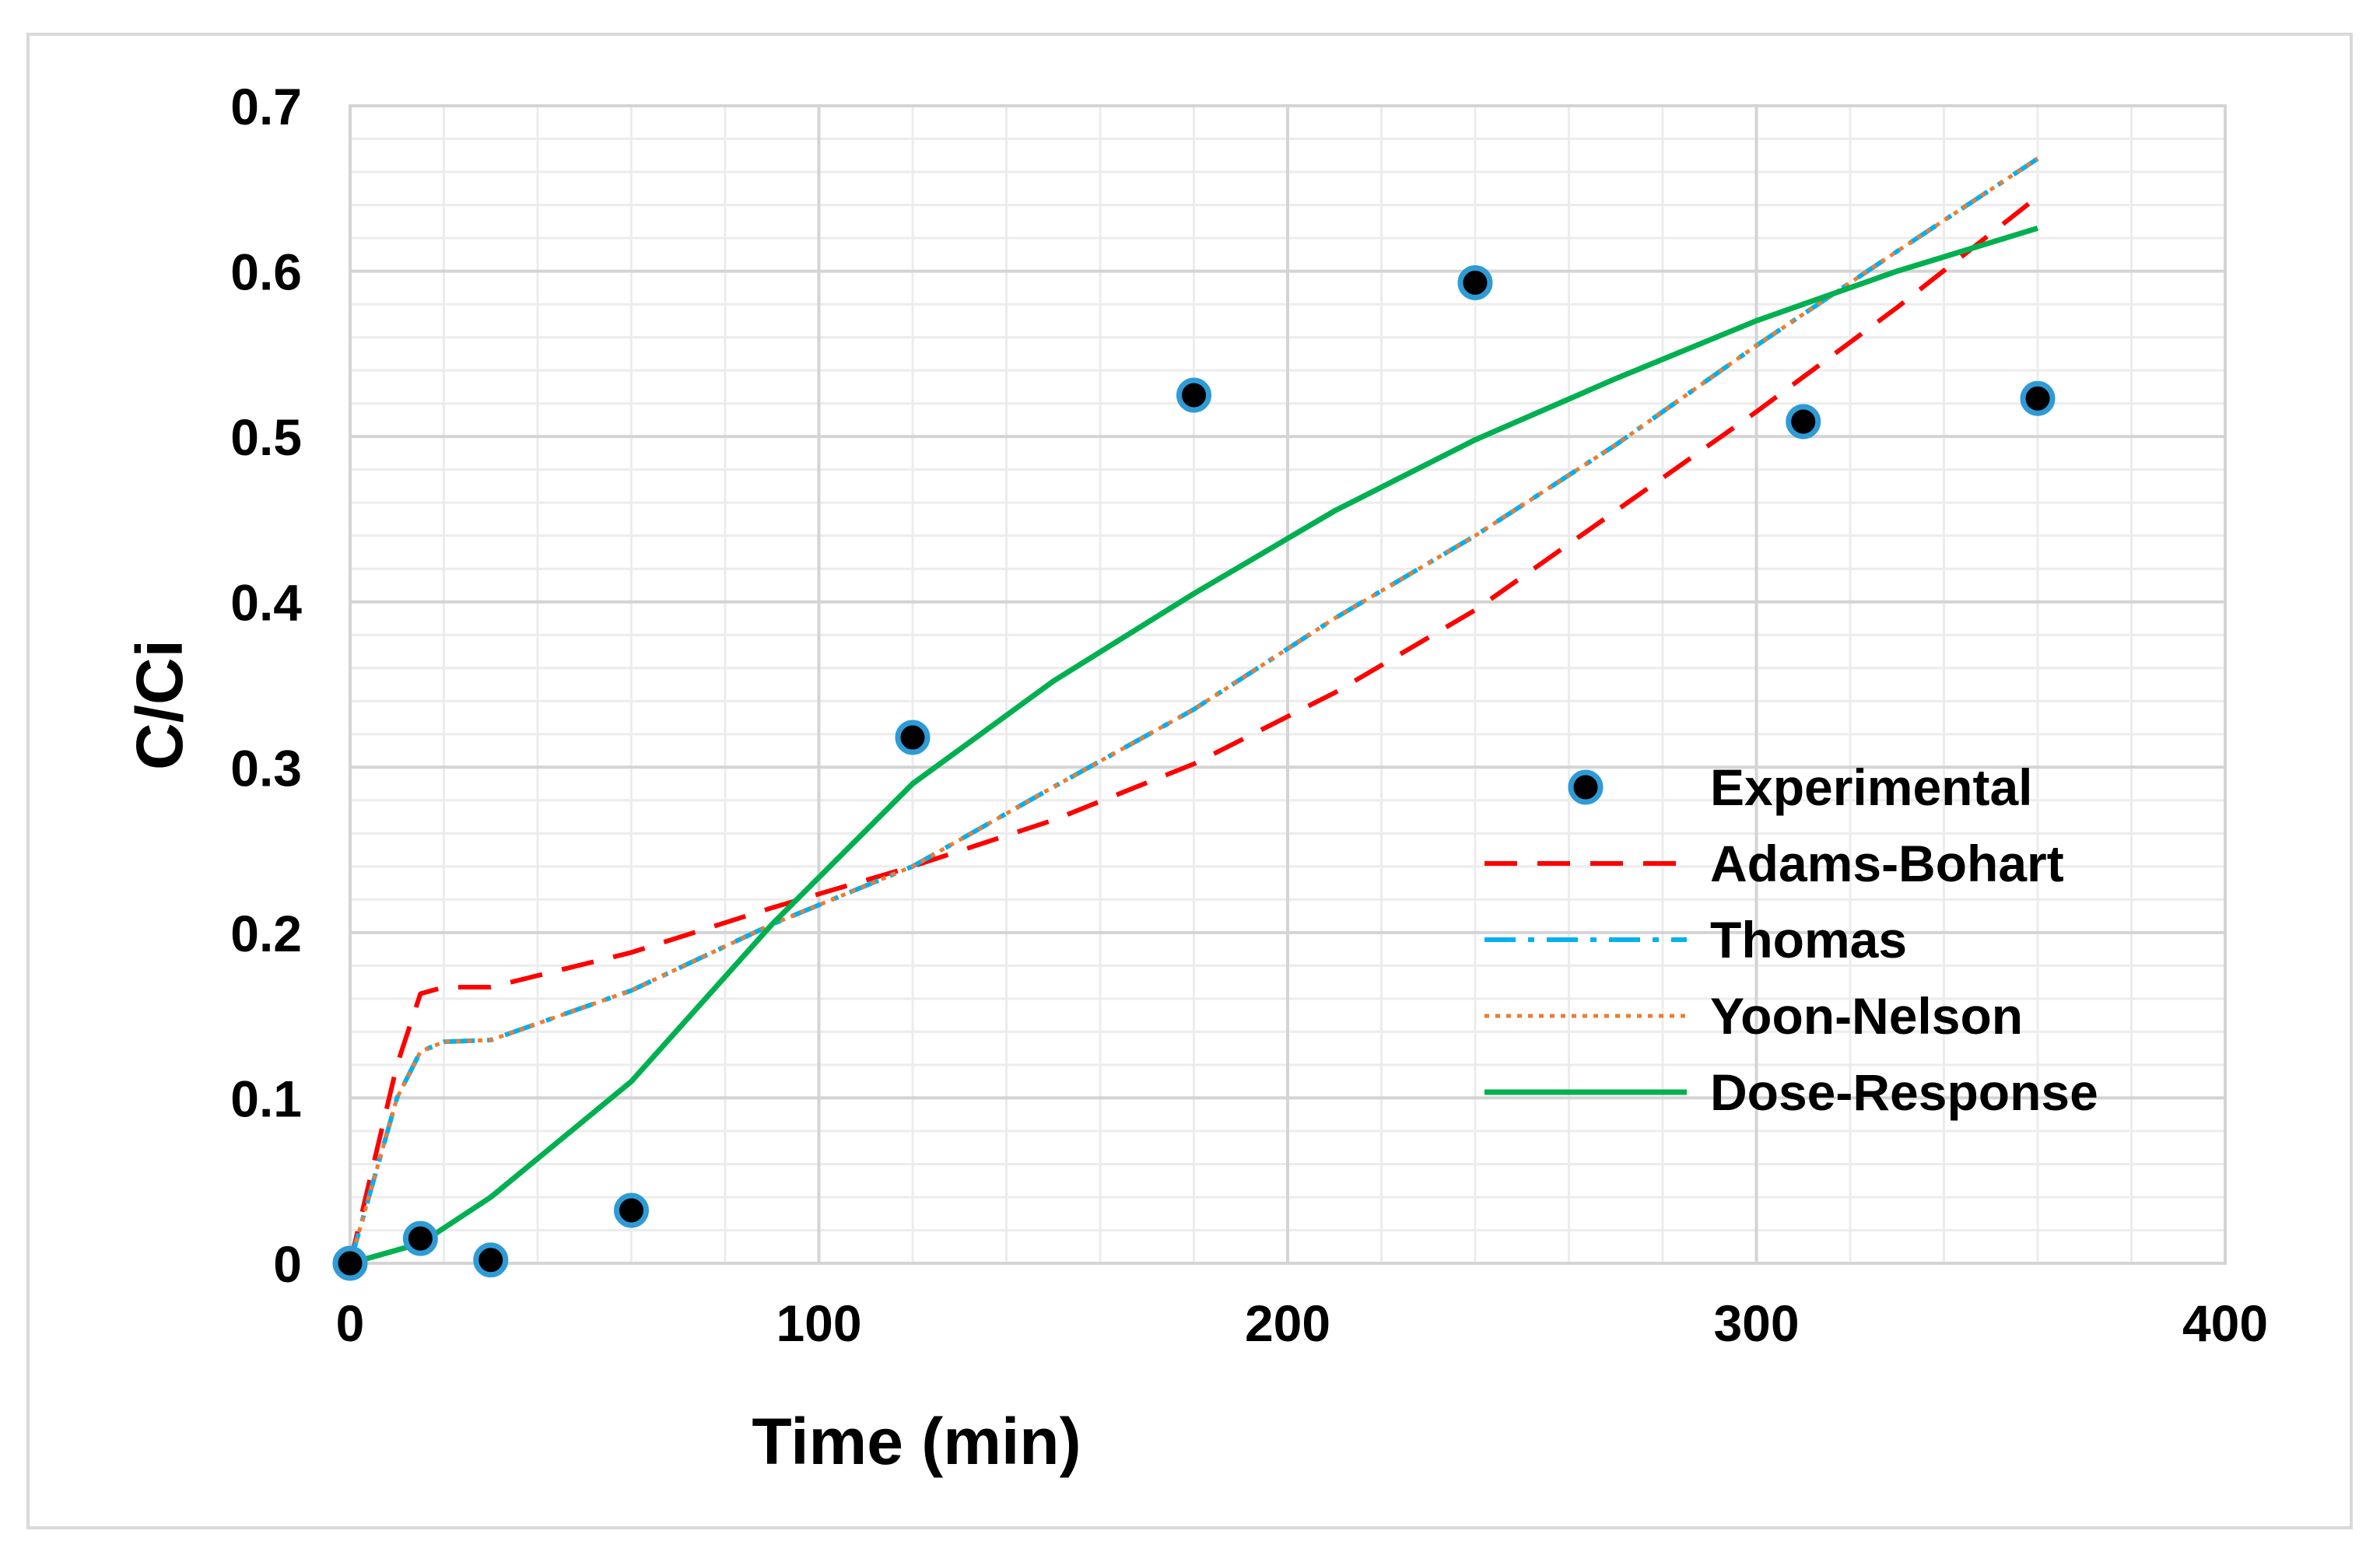  I want to click on x-axis-title: Time (min), so click(917, 1441).